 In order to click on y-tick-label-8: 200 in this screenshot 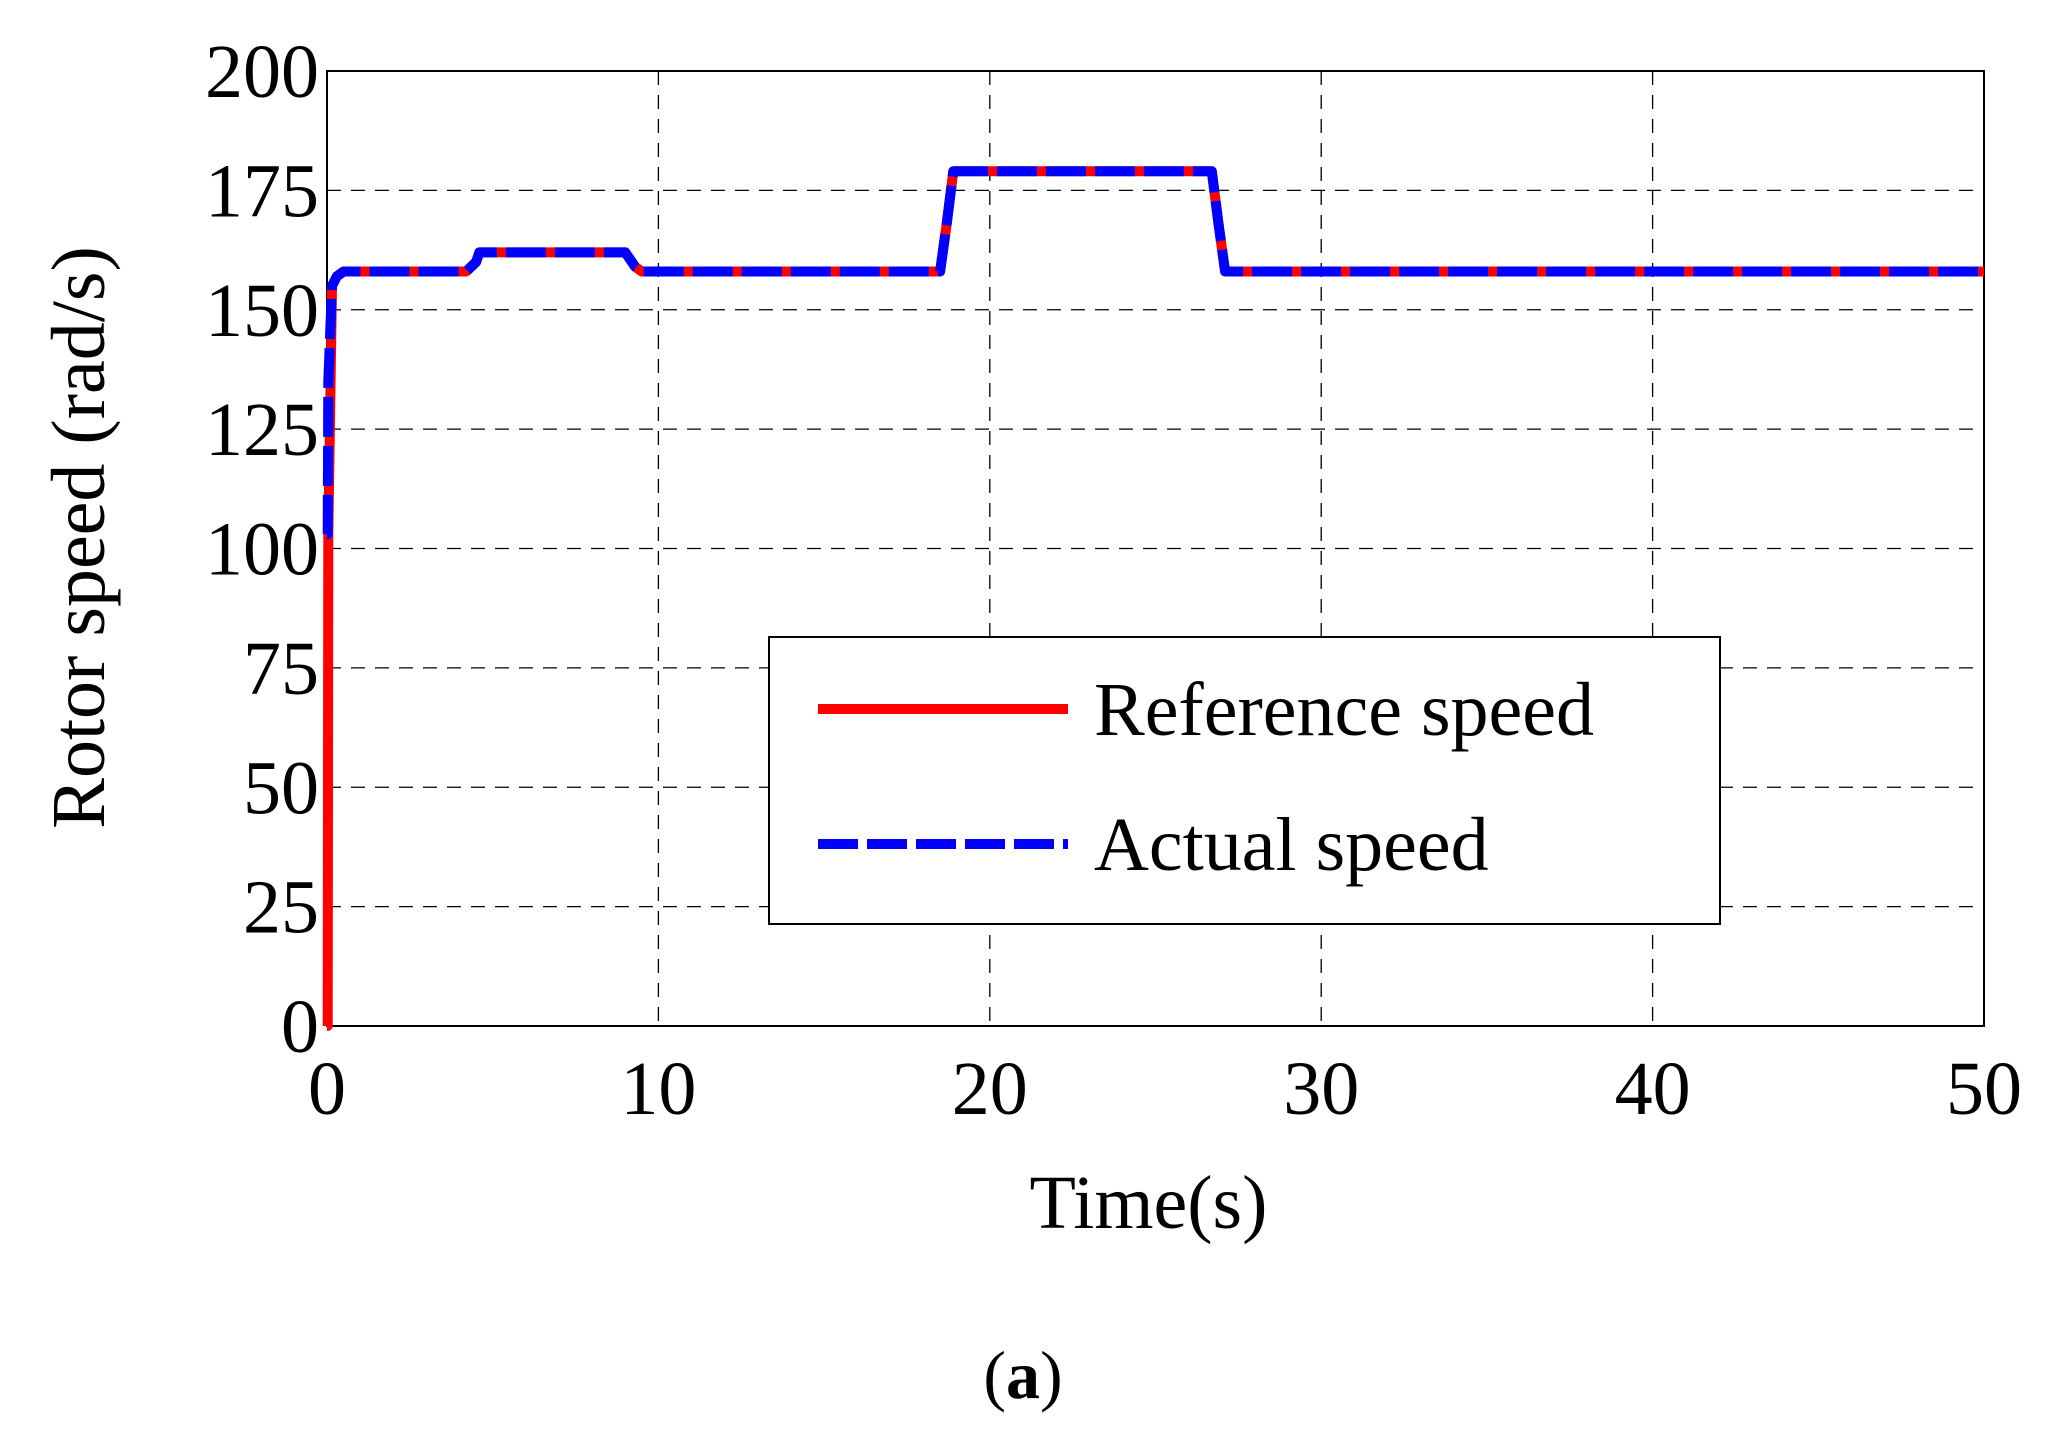, I will do `click(262, 72)`.